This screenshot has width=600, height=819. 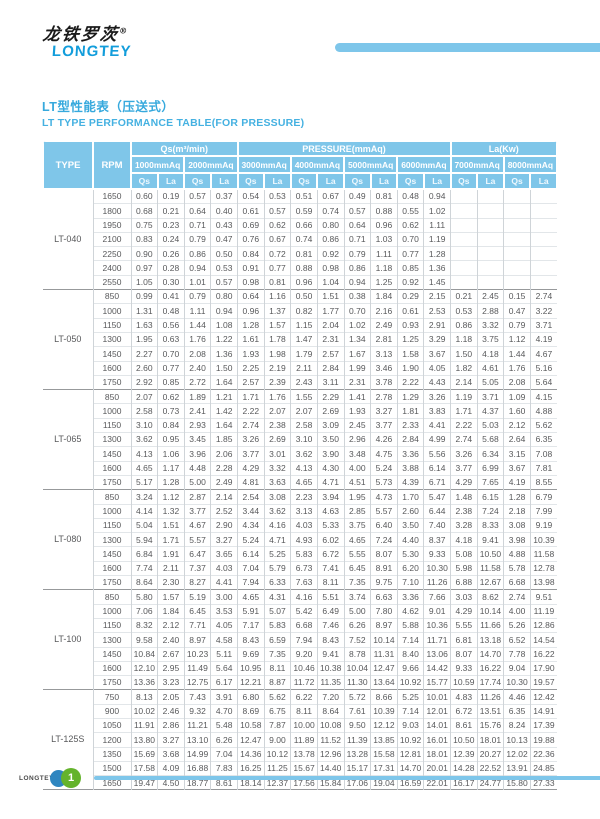 I want to click on rpm-cell: 1800, so click(x=112, y=211).